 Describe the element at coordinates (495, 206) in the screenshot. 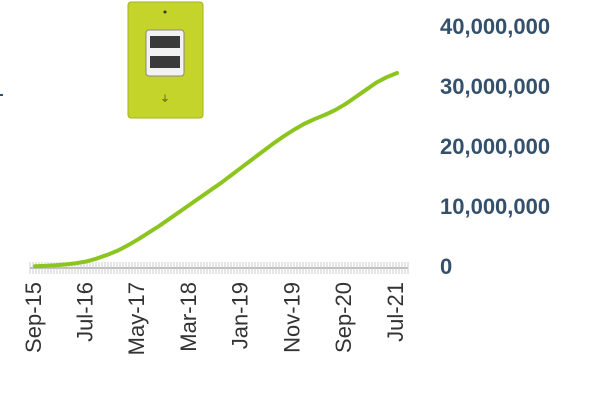

I see `y-tick-label: 10,000,000` at that location.